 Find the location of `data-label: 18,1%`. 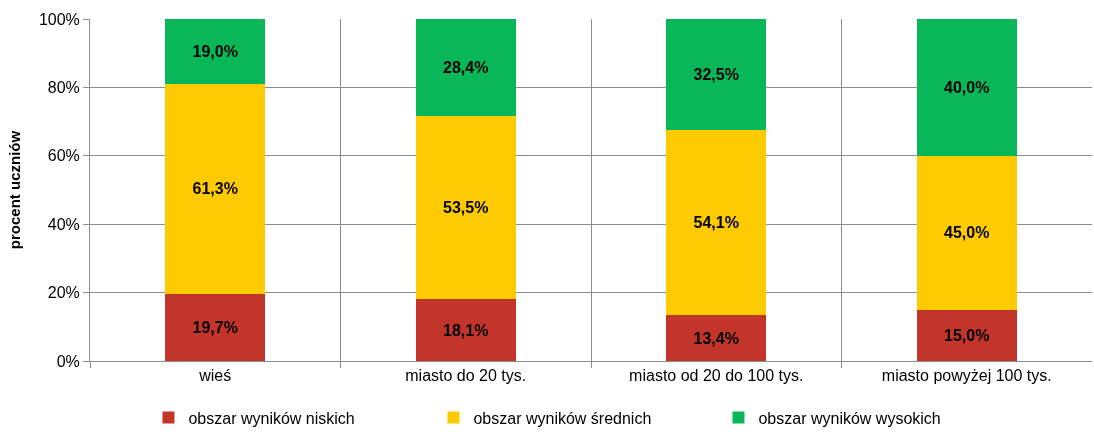

data-label: 18,1% is located at coordinates (466, 330).